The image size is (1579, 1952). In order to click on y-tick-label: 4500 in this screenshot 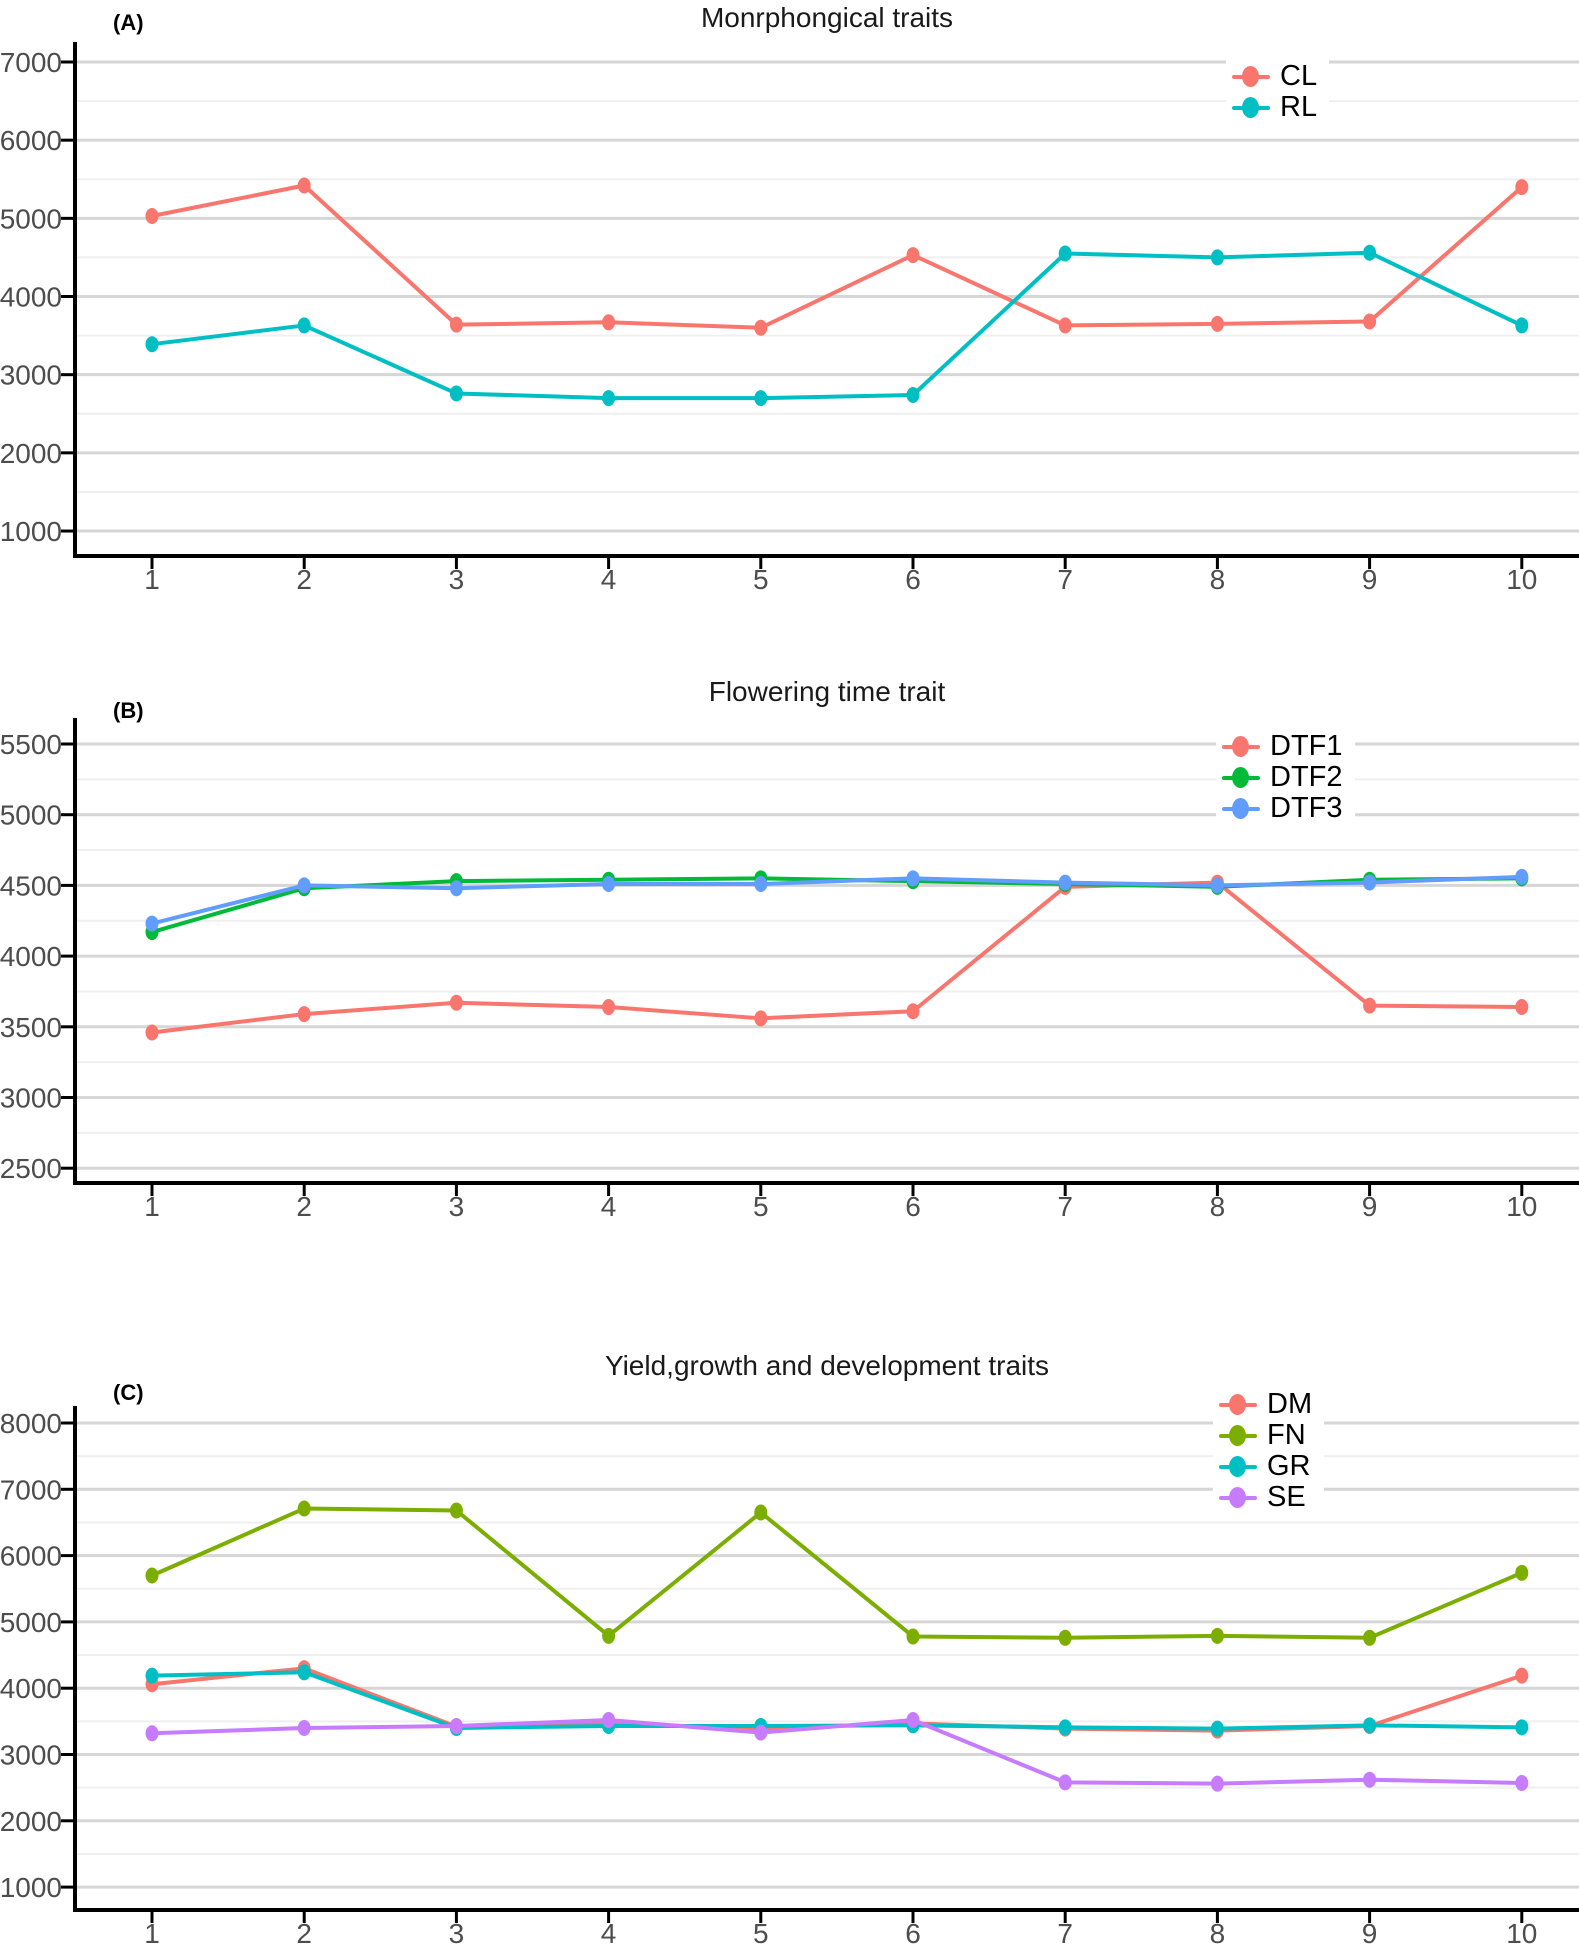, I will do `click(31, 885)`.